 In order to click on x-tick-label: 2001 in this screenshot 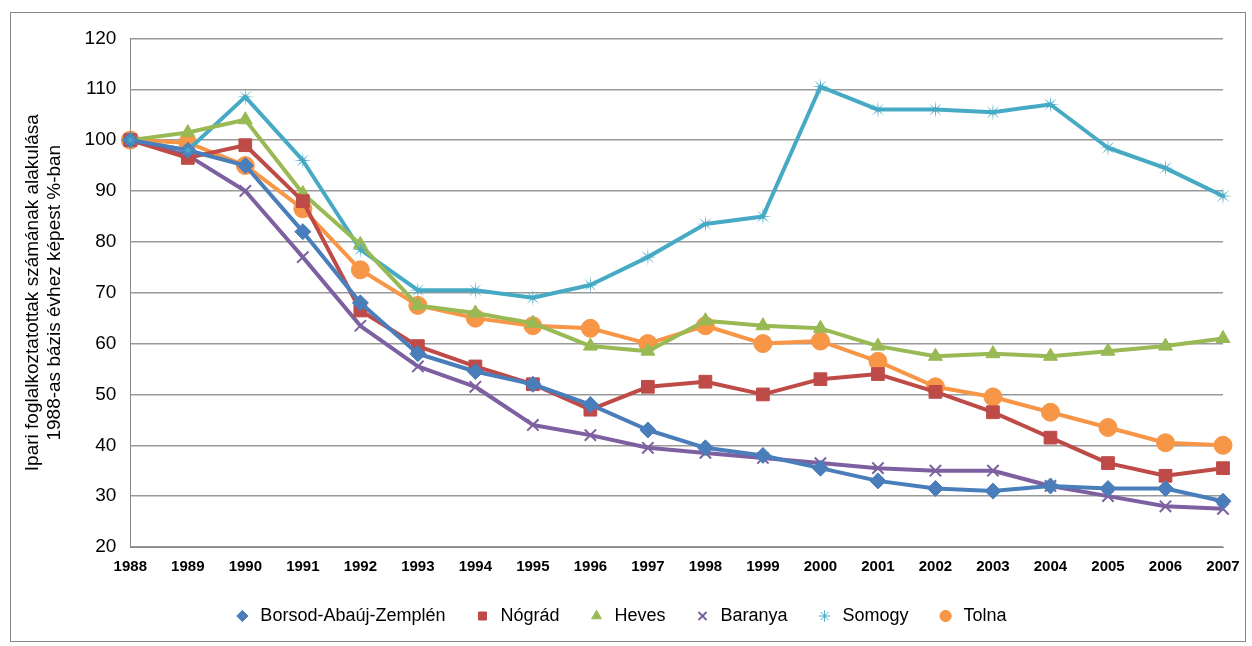, I will do `click(878, 566)`.